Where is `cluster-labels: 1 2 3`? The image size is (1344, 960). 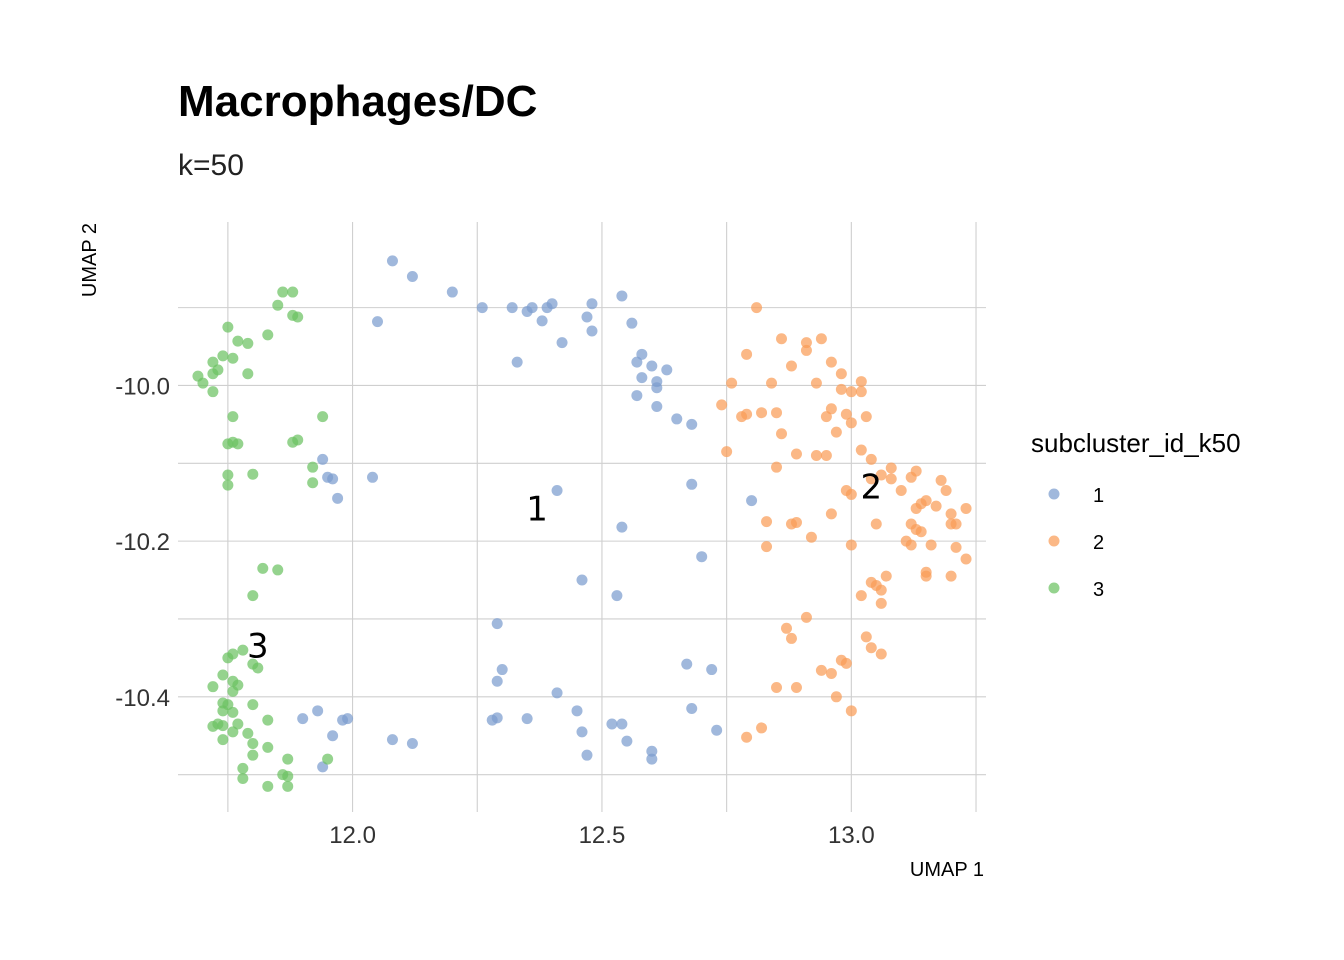
cluster-labels: 1 2 3 is located at coordinates (564, 567).